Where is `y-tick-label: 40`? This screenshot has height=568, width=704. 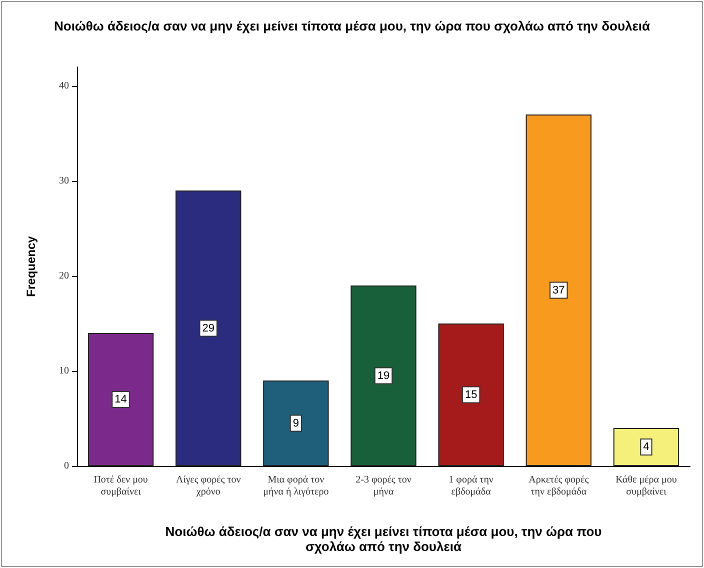
y-tick-label: 40 is located at coordinates (64, 86).